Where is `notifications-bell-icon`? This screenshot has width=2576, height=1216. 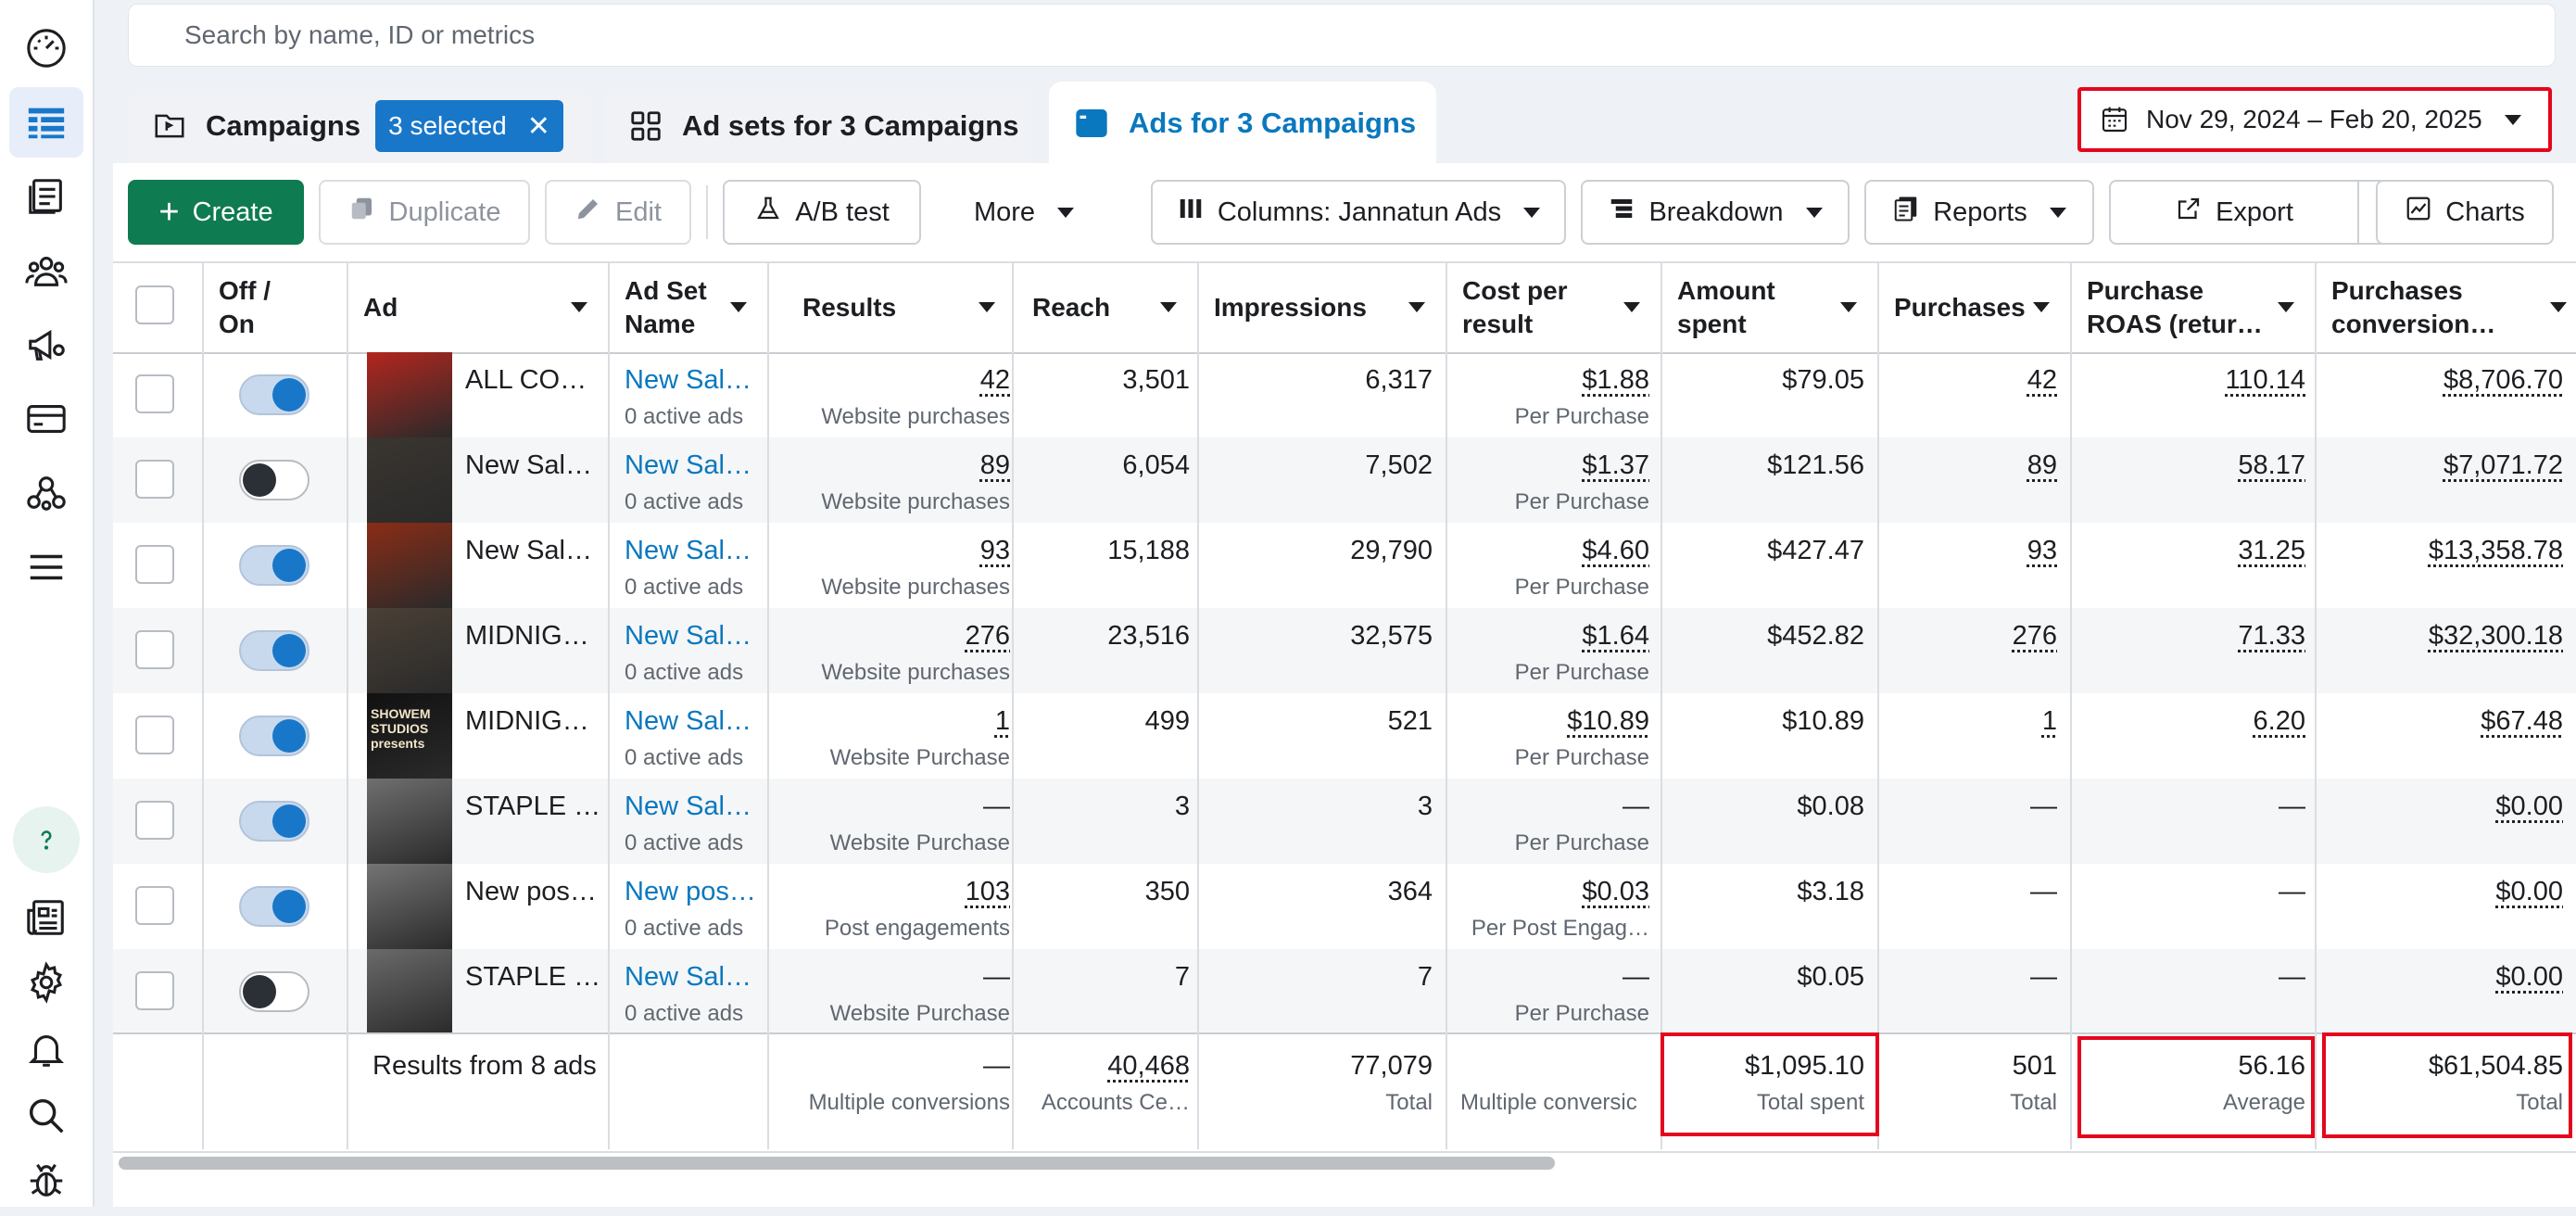 notifications-bell-icon is located at coordinates (46, 1049).